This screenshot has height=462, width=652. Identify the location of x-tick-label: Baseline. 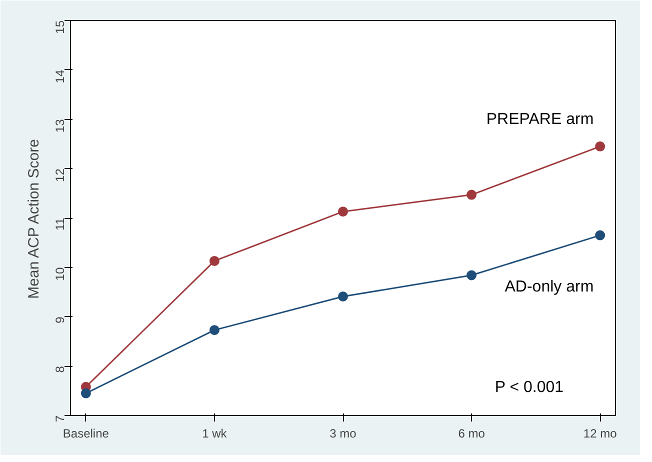
(86, 433).